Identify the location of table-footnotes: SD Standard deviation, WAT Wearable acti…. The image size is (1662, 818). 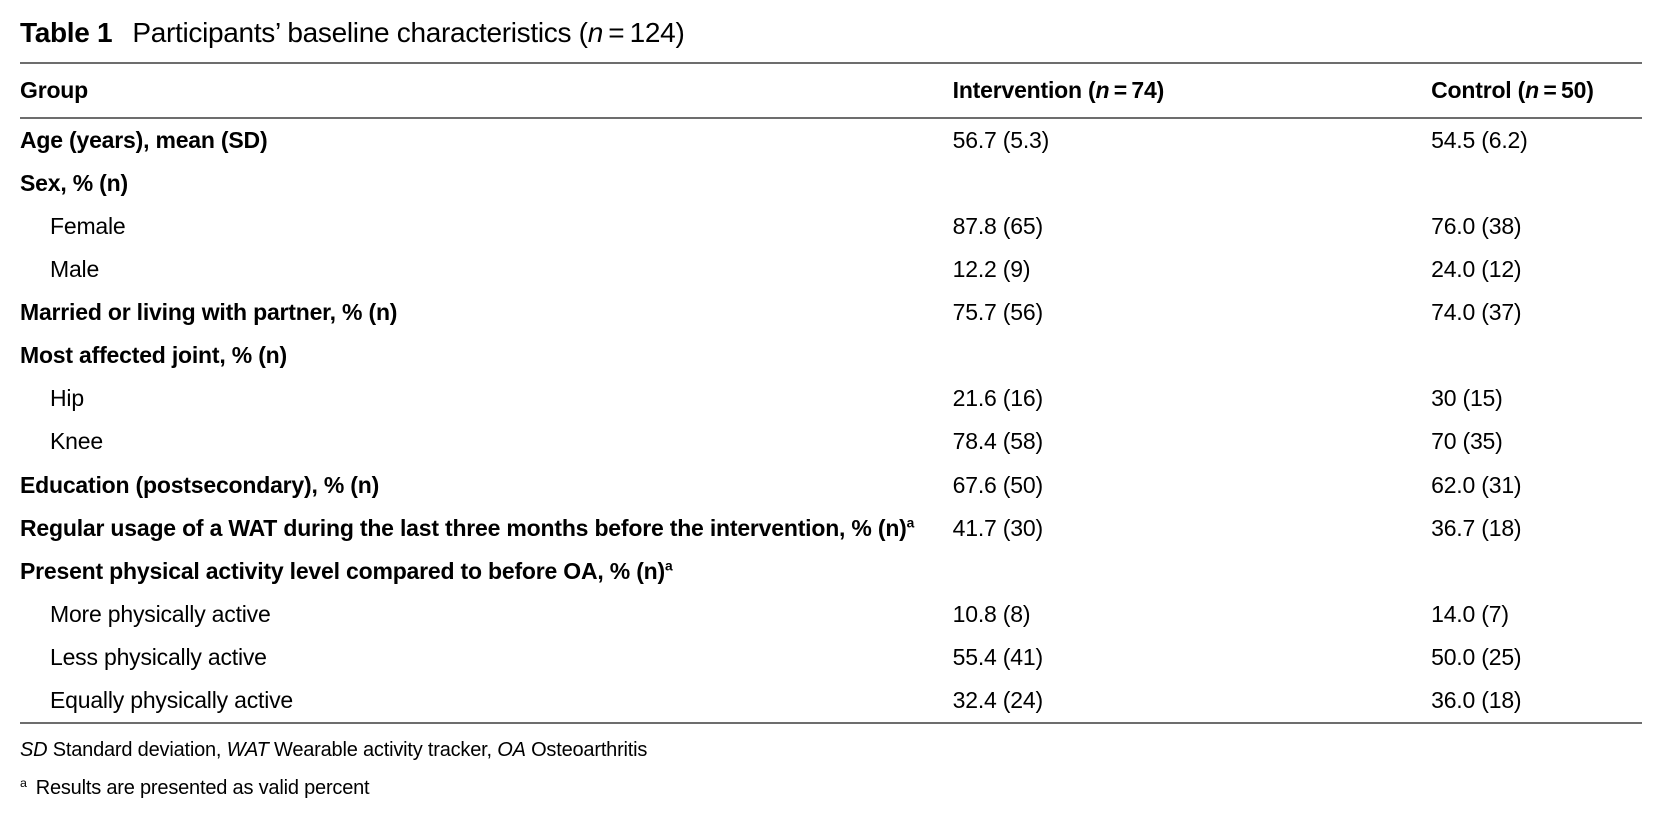
(831, 769).